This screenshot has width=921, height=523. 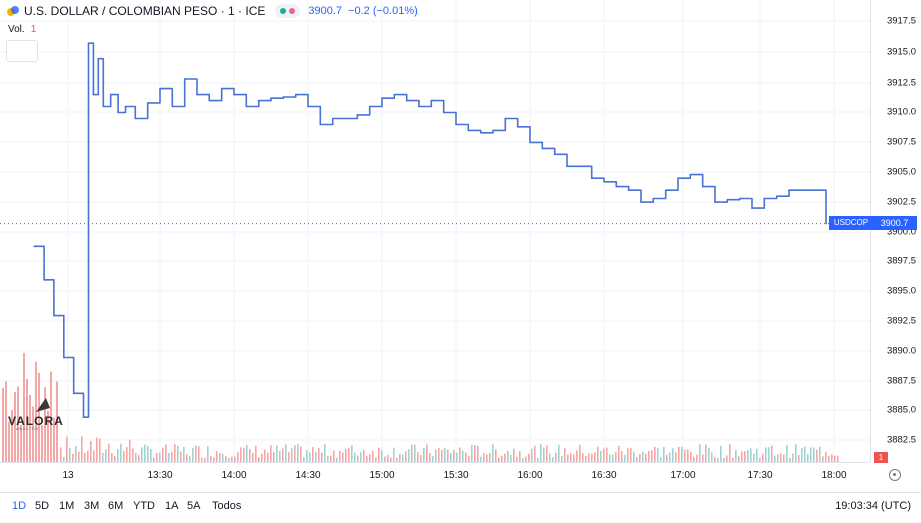 What do you see at coordinates (288, 11) in the screenshot?
I see `status-pill` at bounding box center [288, 11].